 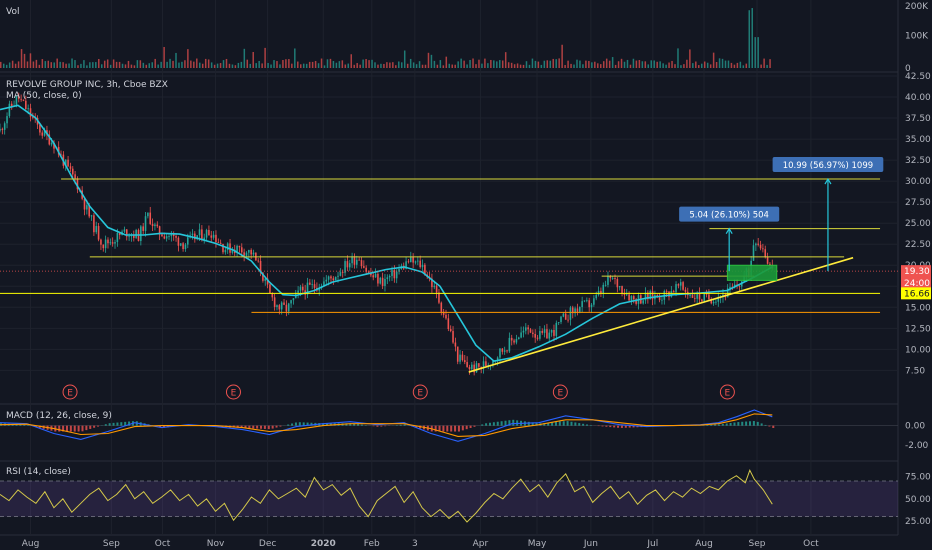 What do you see at coordinates (918, 350) in the screenshot?
I see `price-tick-label: 10.00` at bounding box center [918, 350].